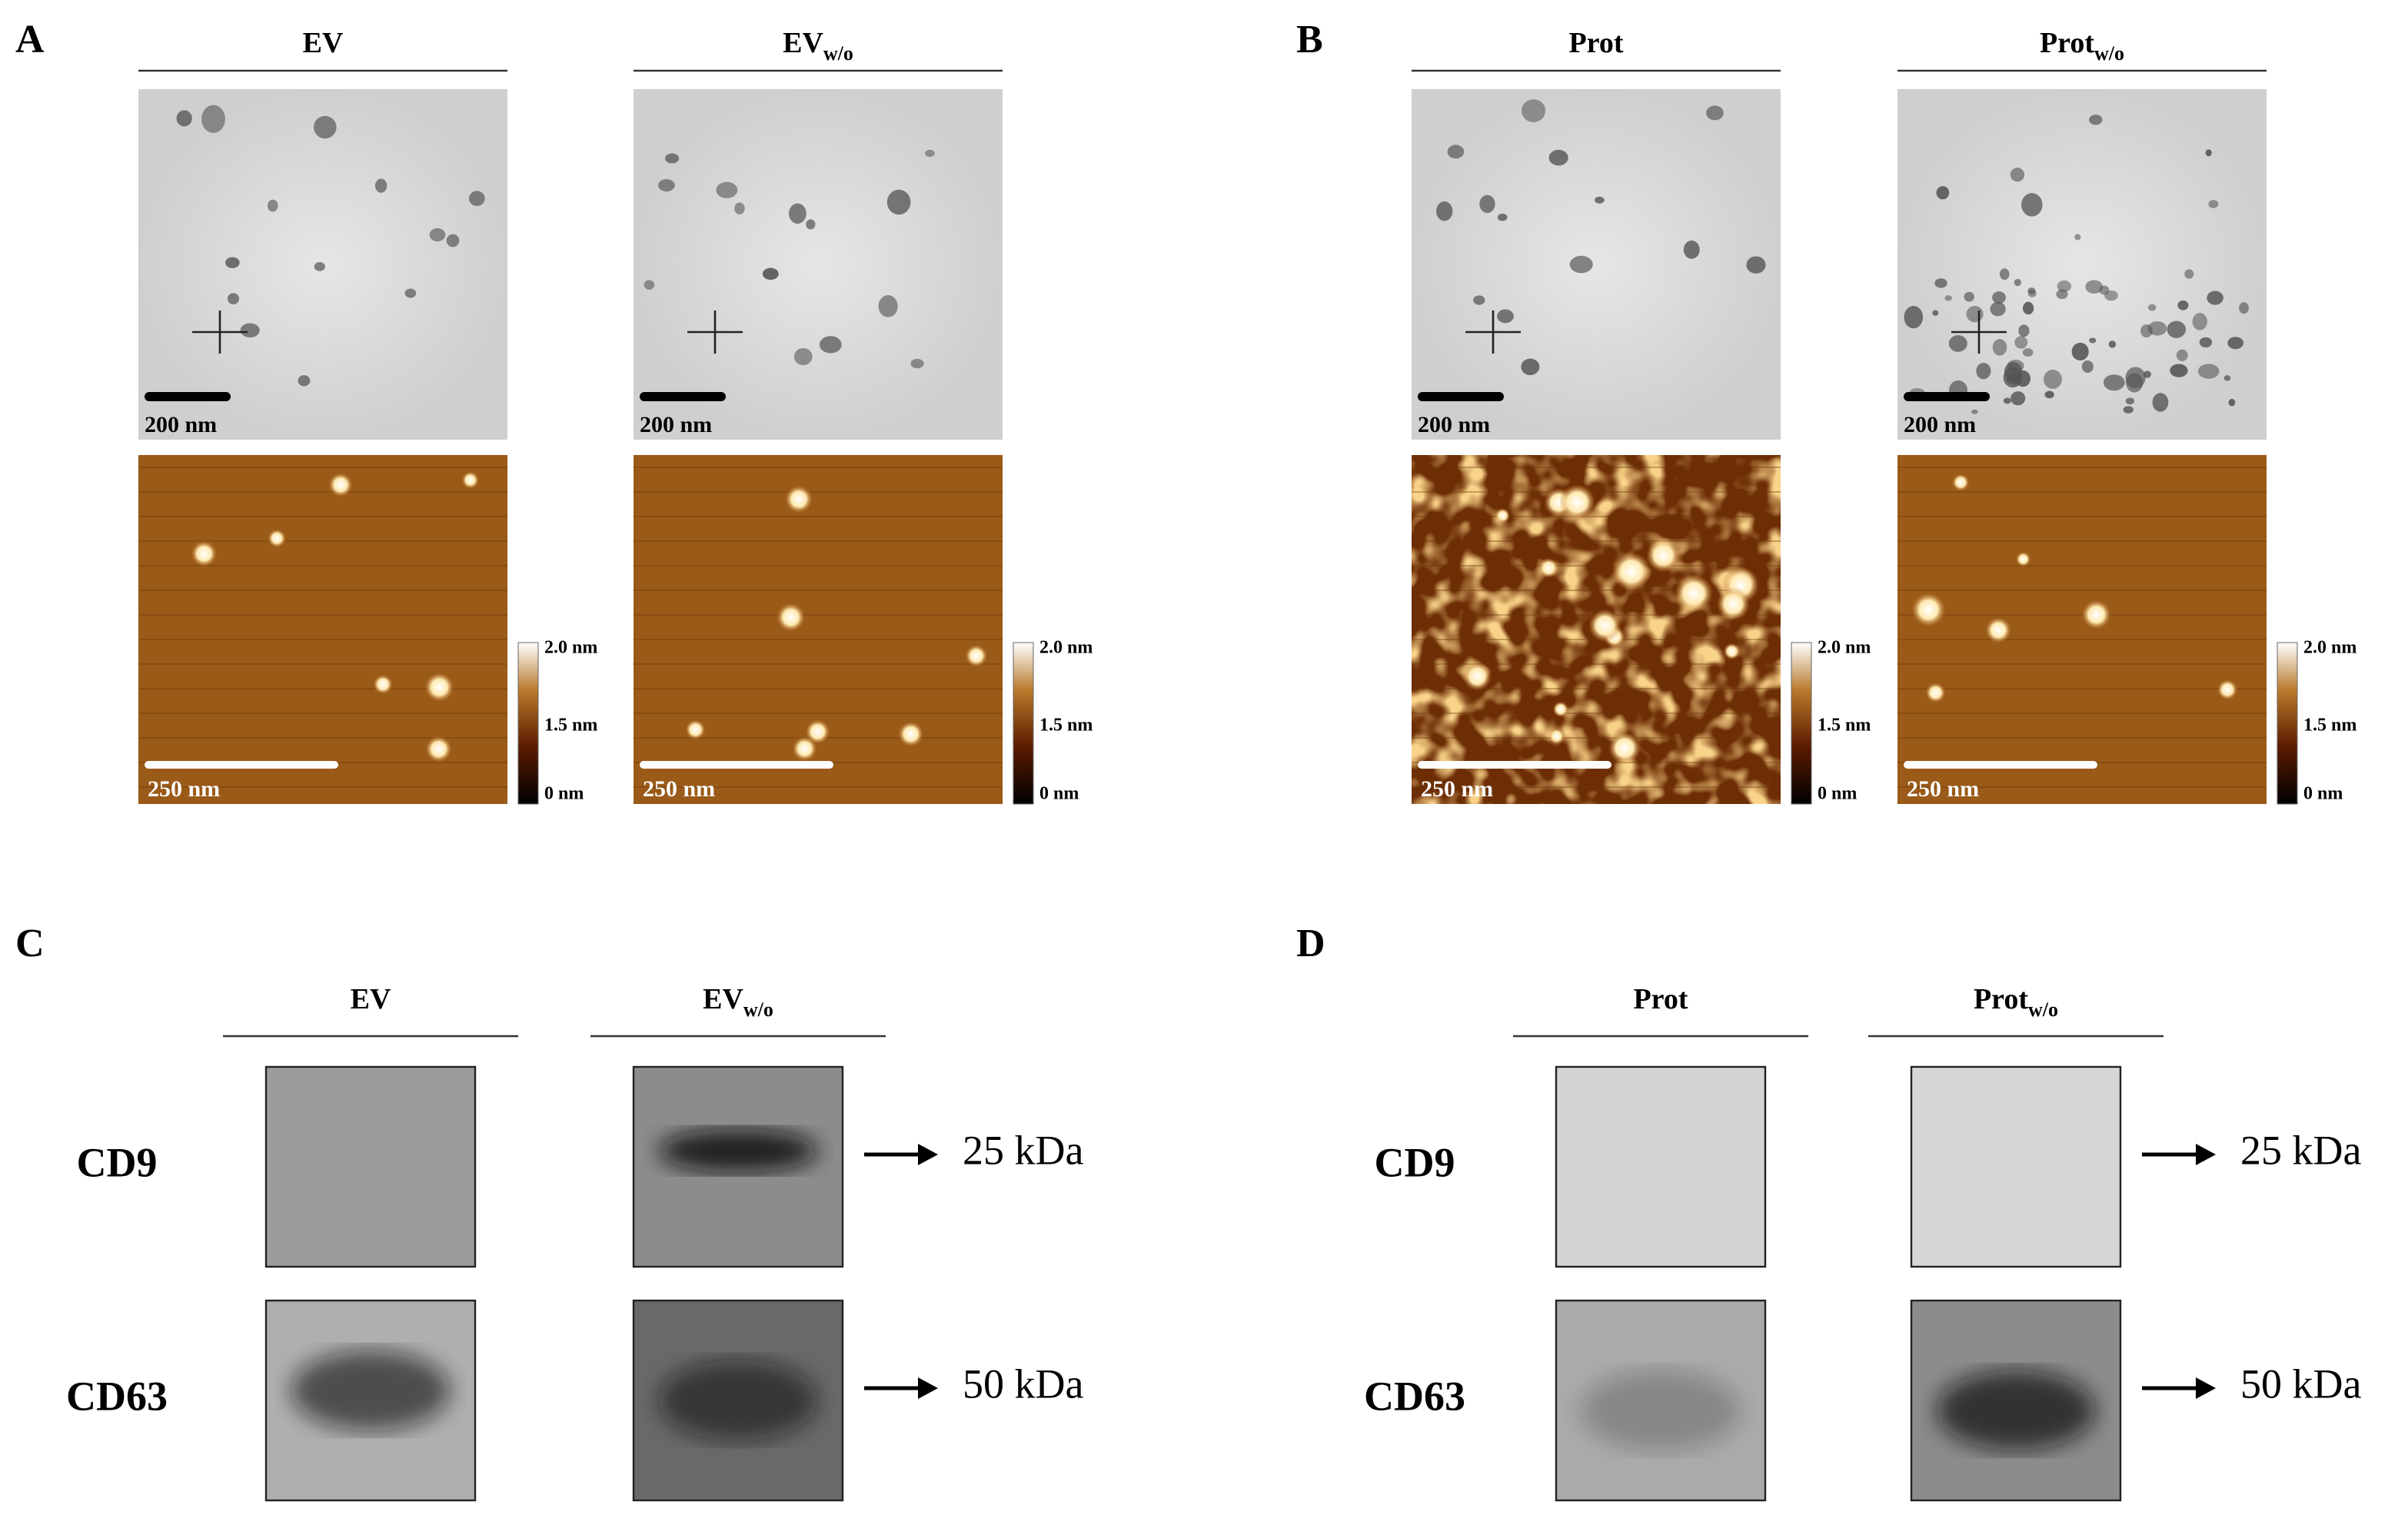 This screenshot has width=2408, height=1515. What do you see at coordinates (1940, 424) in the screenshot?
I see `tem-scale-label: 200 nm` at bounding box center [1940, 424].